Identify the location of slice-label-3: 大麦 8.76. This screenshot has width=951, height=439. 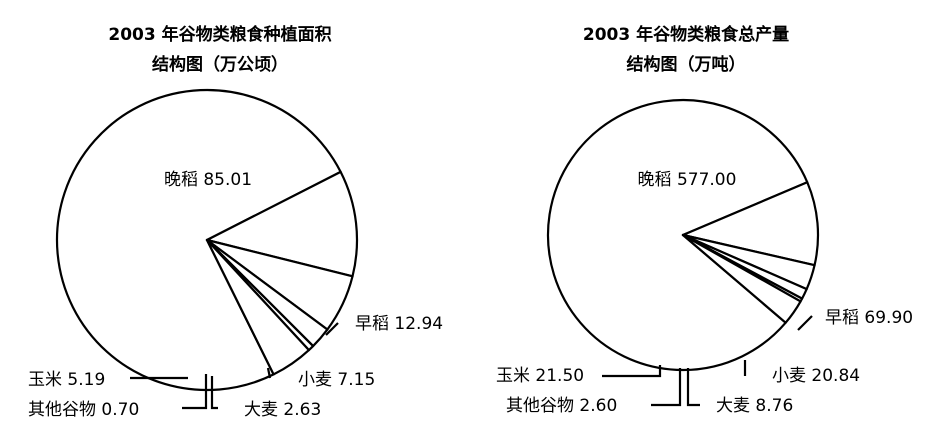
(754, 406).